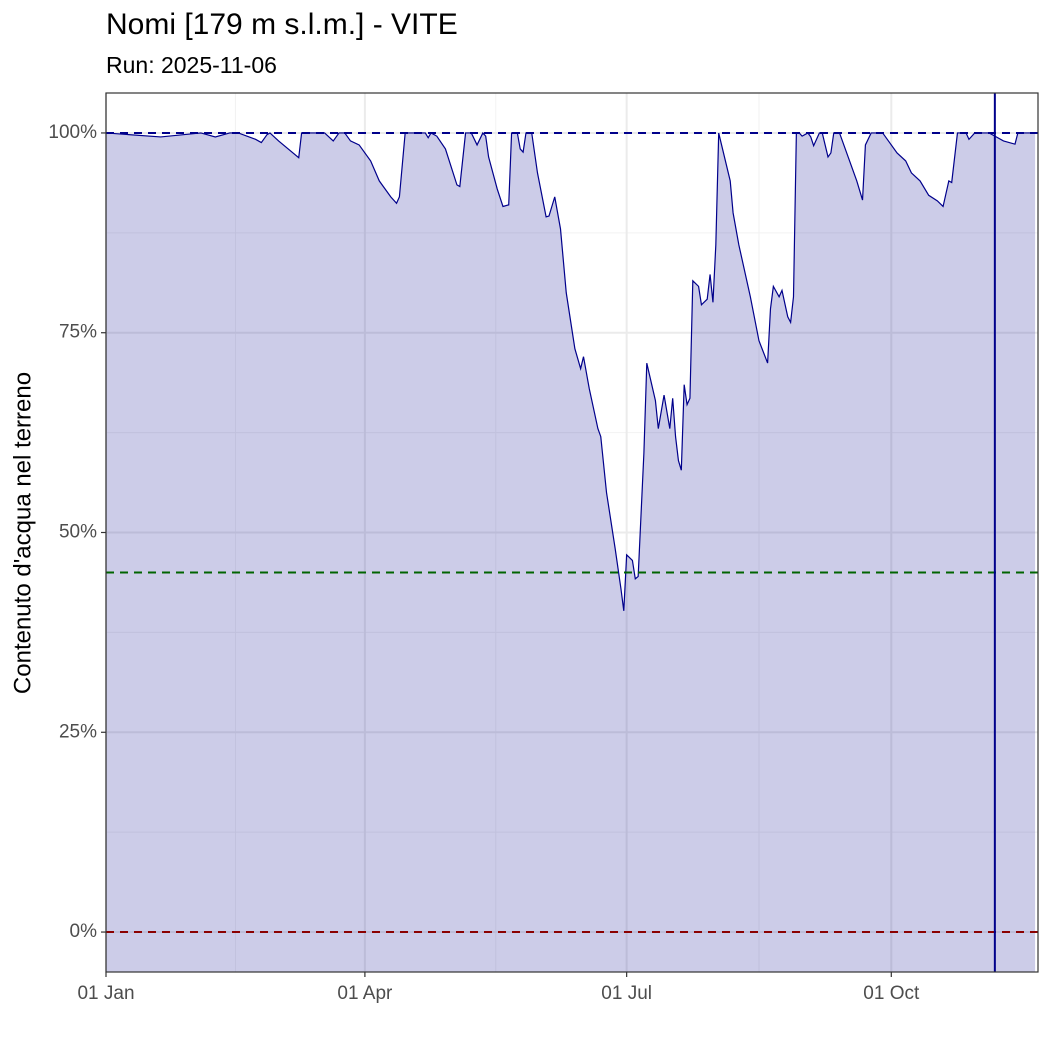 This screenshot has height=1050, width=1050. What do you see at coordinates (626, 993) in the screenshot?
I see `x-tick-label: 01 Jul` at bounding box center [626, 993].